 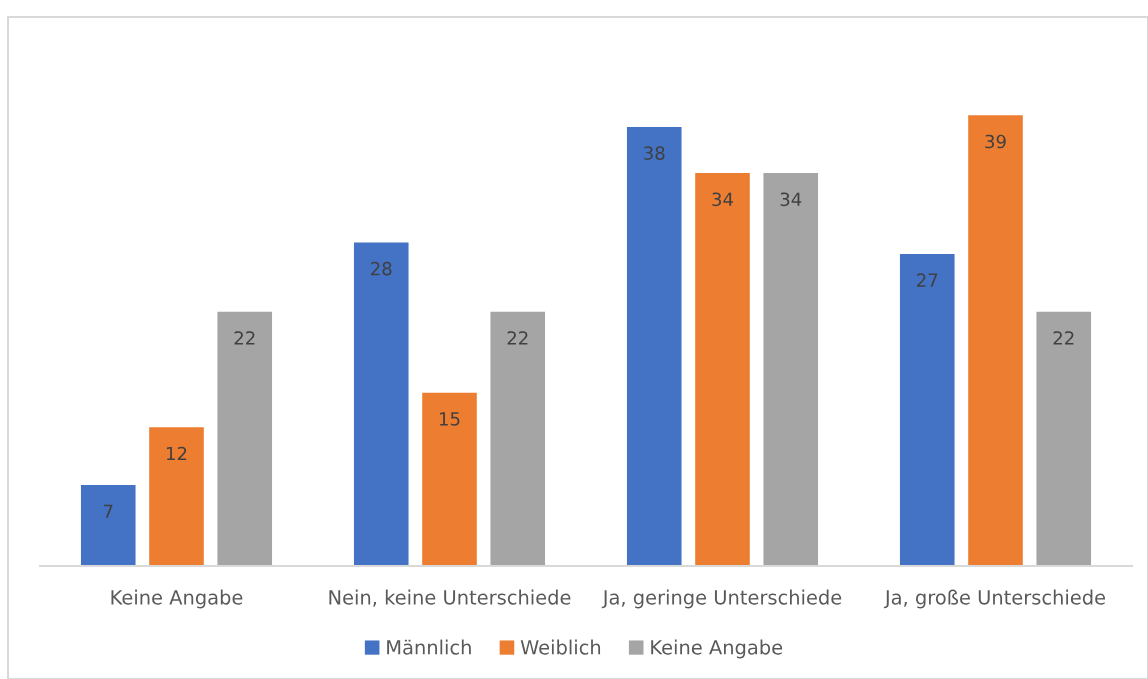 What do you see at coordinates (177, 599) in the screenshot?
I see `x-tick-label: Keine Angabe` at bounding box center [177, 599].